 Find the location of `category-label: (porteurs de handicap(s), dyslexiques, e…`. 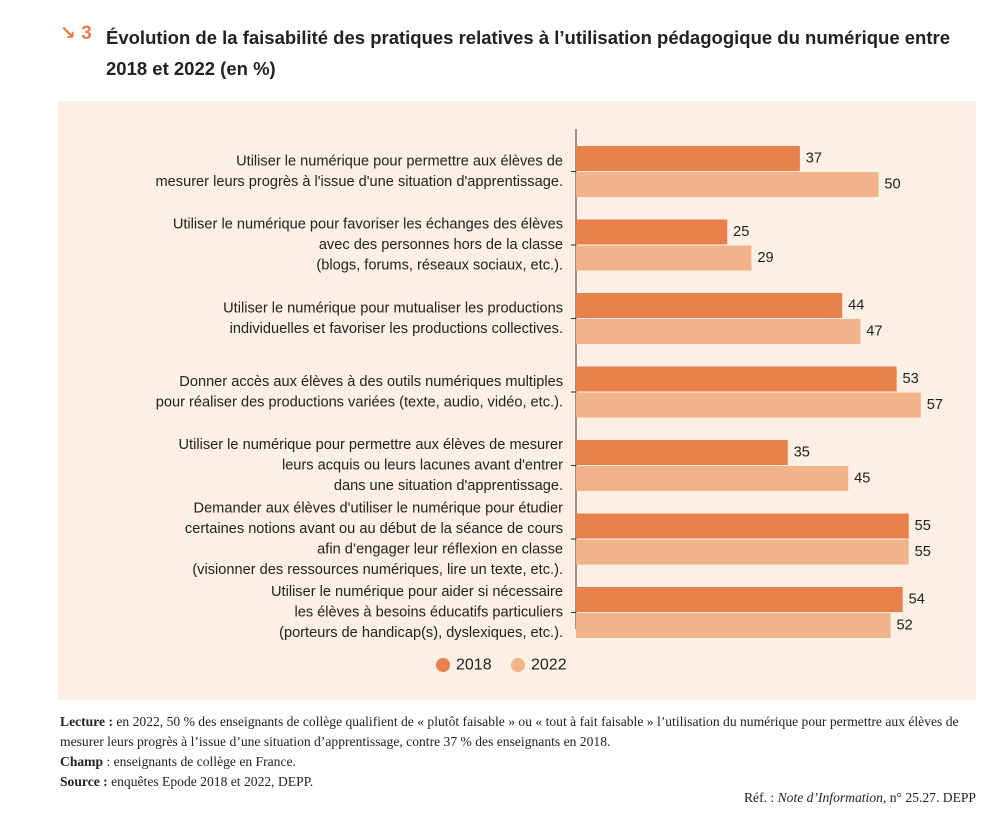

category-label: (porteurs de handicap(s), dyslexiques, e… is located at coordinates (421, 633).